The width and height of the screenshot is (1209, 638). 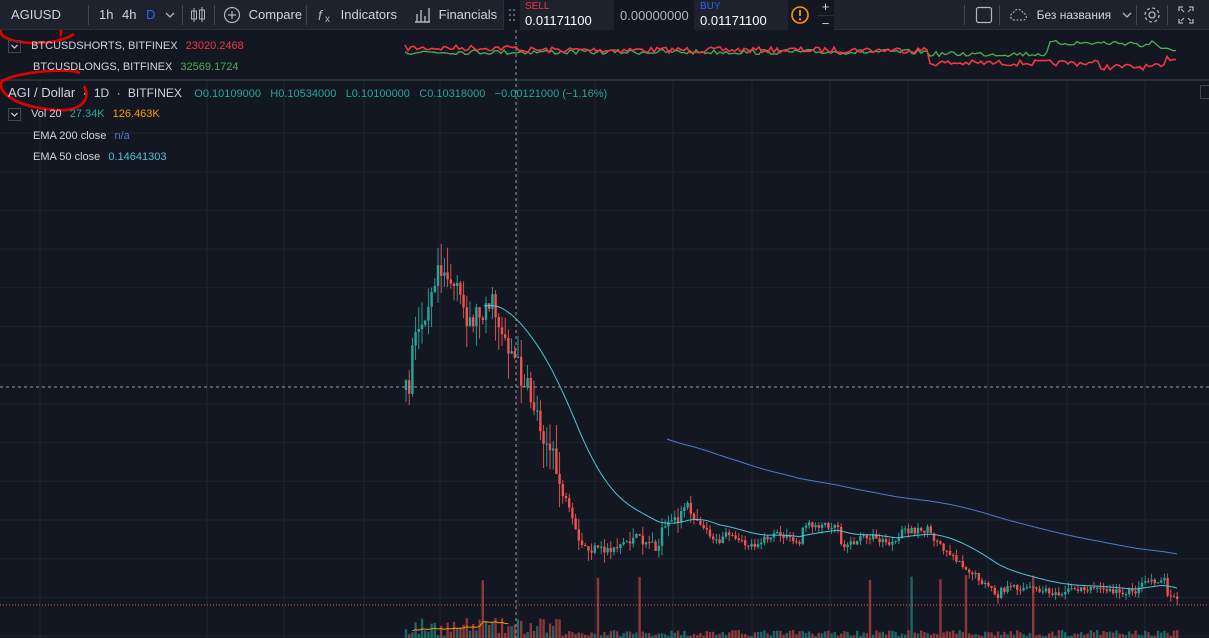 I want to click on annotation-circle-title, so click(x=44, y=90).